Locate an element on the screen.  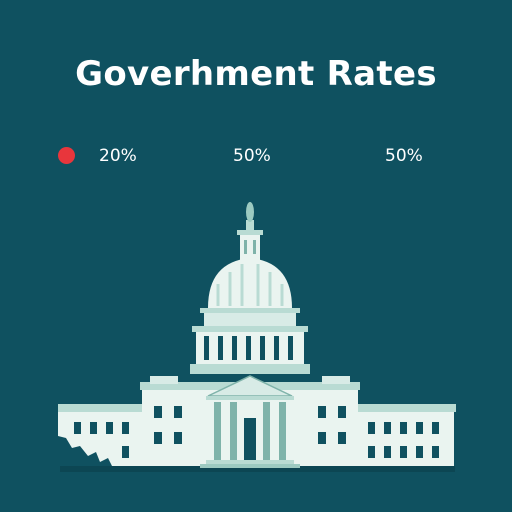
dome is located at coordinates (250, 288).